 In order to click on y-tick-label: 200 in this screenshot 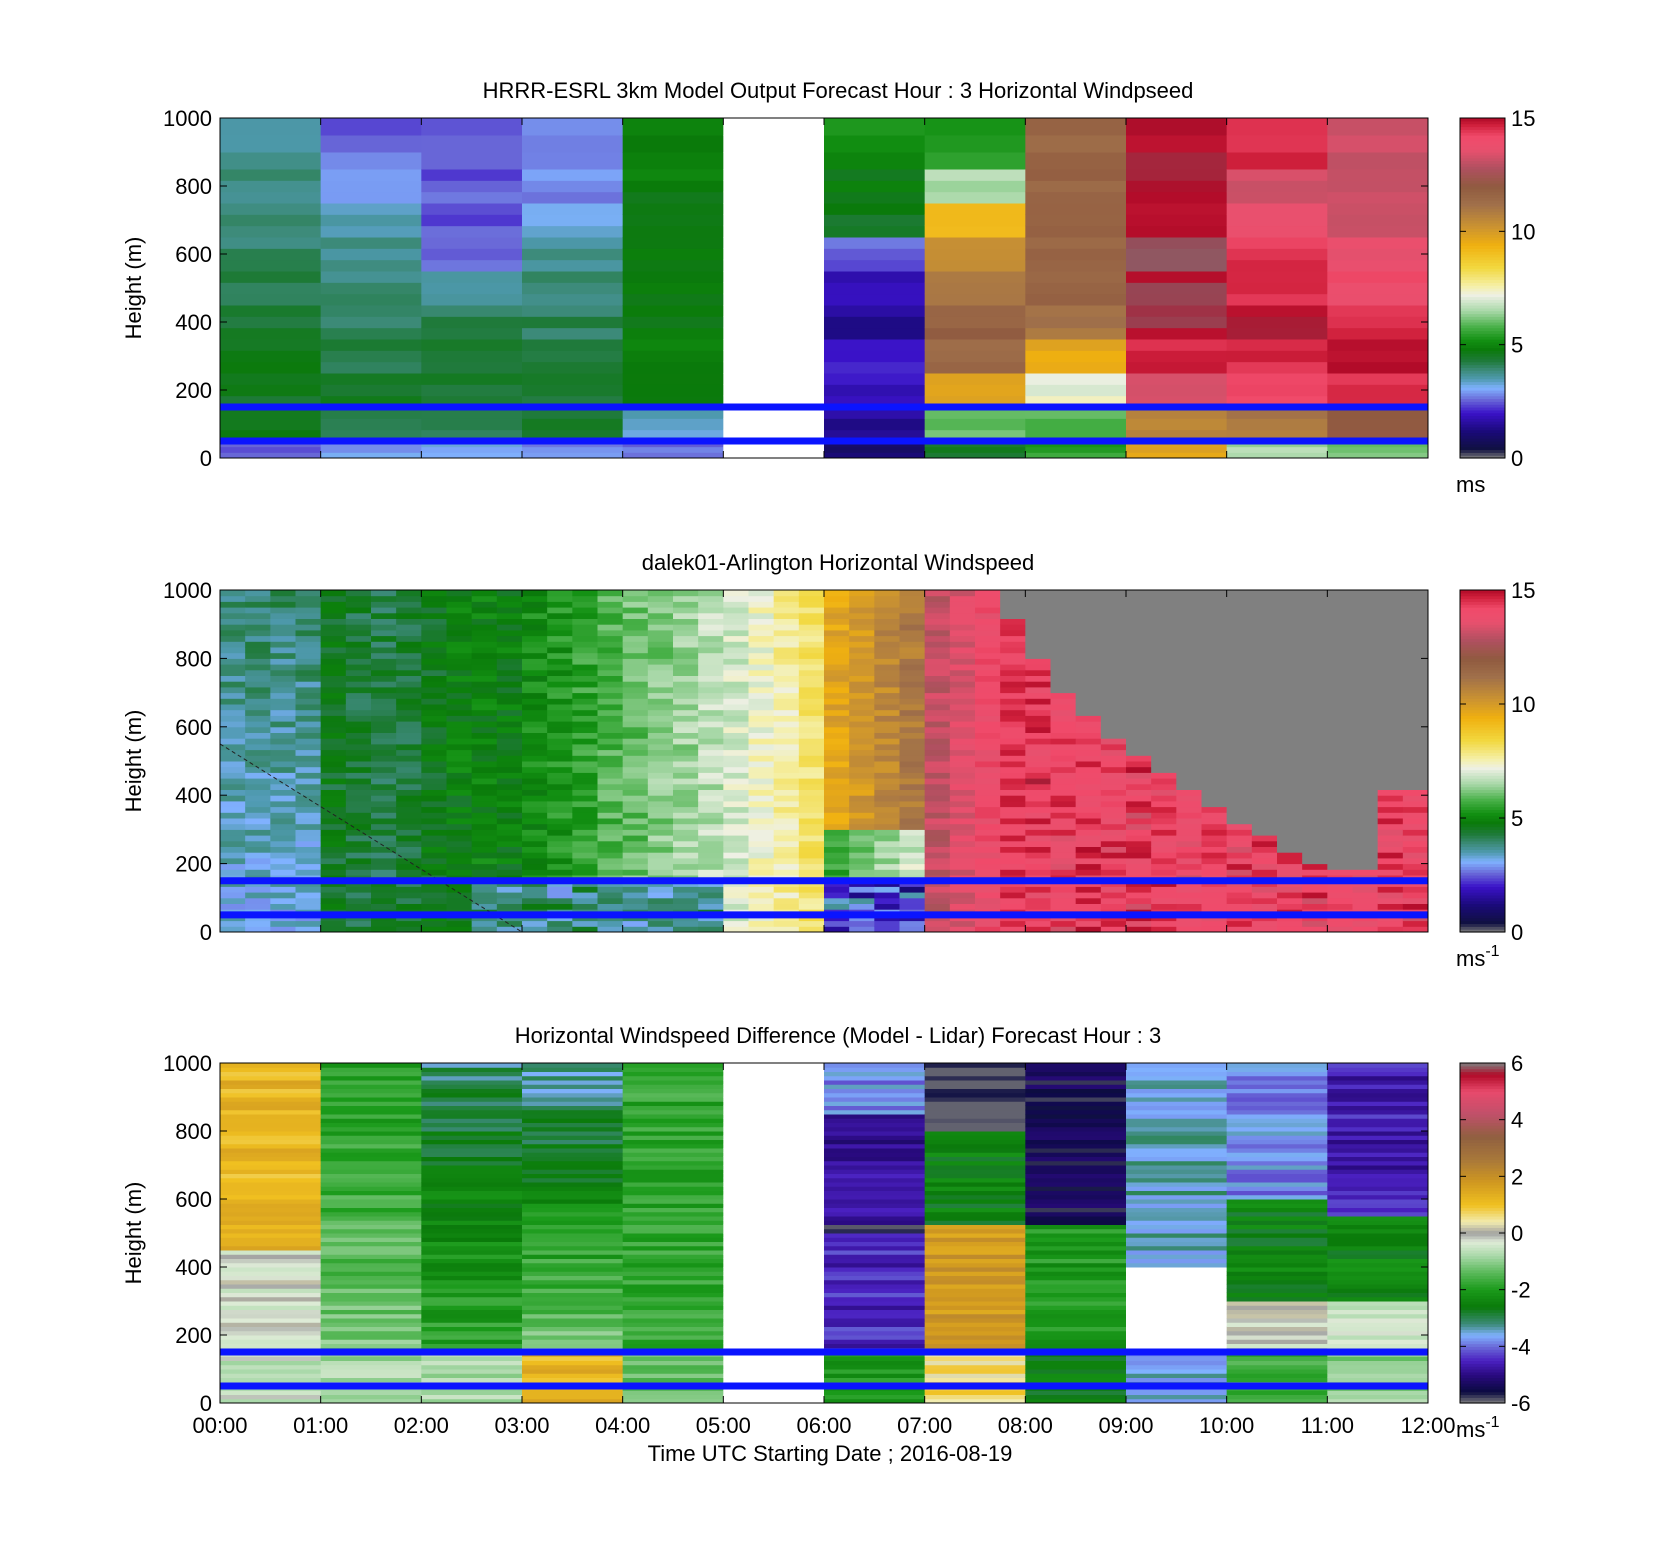, I will do `click(193, 390)`.